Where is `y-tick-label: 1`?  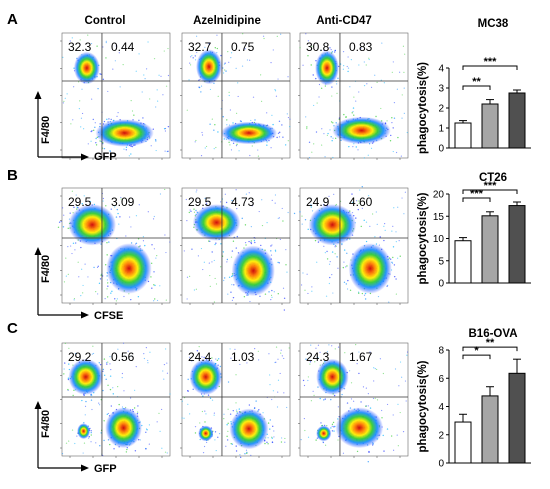
y-tick-label: 1 is located at coordinates (441, 129).